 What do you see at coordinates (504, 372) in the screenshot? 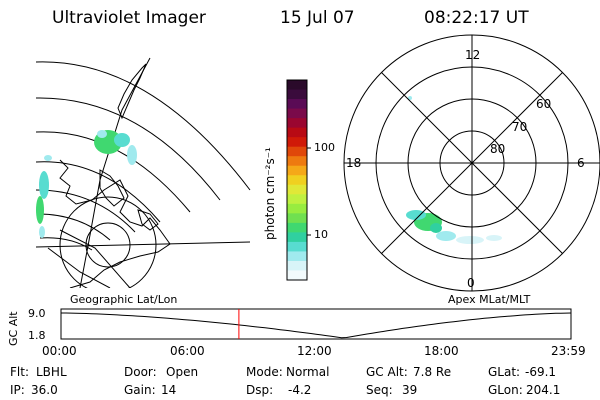
I see `glat-label: GLat:` at bounding box center [504, 372].